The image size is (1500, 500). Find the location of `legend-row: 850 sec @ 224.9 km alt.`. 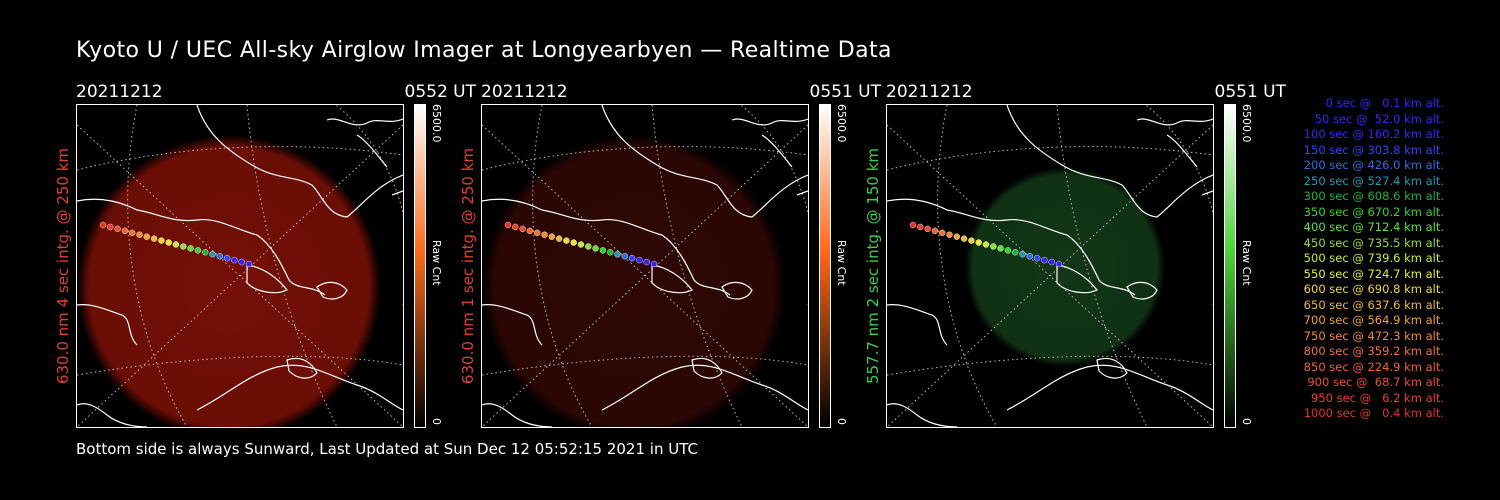

legend-row: 850 sec @ 224.9 km alt. is located at coordinates (1372, 366).